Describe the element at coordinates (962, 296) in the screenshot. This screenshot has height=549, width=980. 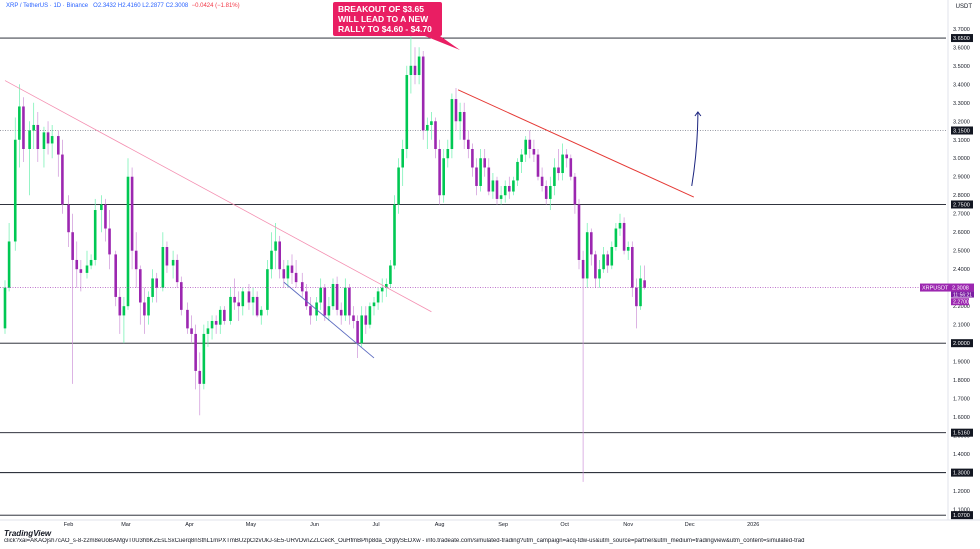
I see `countdown-label: 11:56:21` at that location.